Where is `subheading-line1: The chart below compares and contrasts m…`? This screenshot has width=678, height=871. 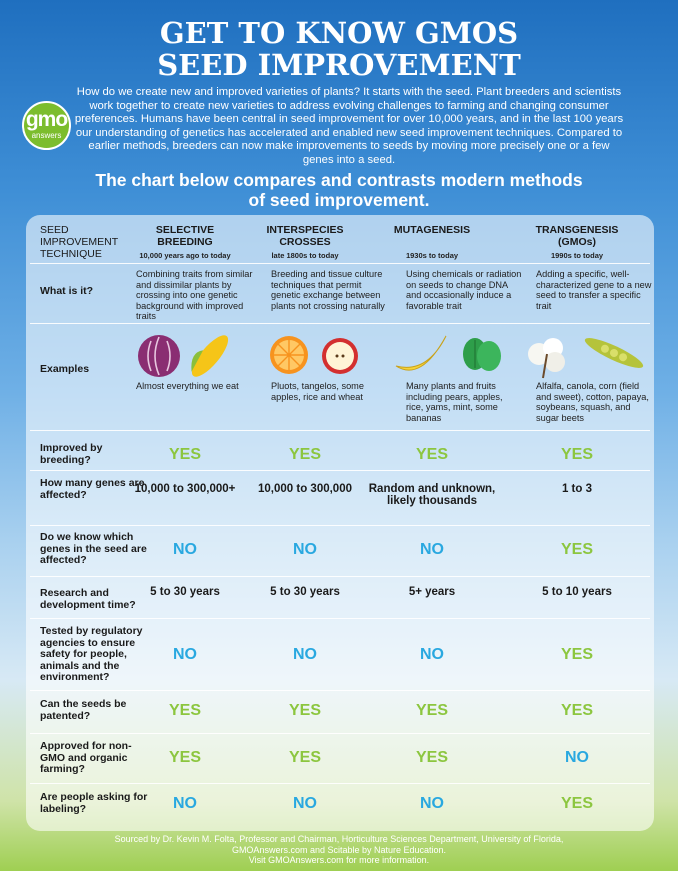
subheading-line1: The chart below compares and contrasts m… is located at coordinates (339, 180).